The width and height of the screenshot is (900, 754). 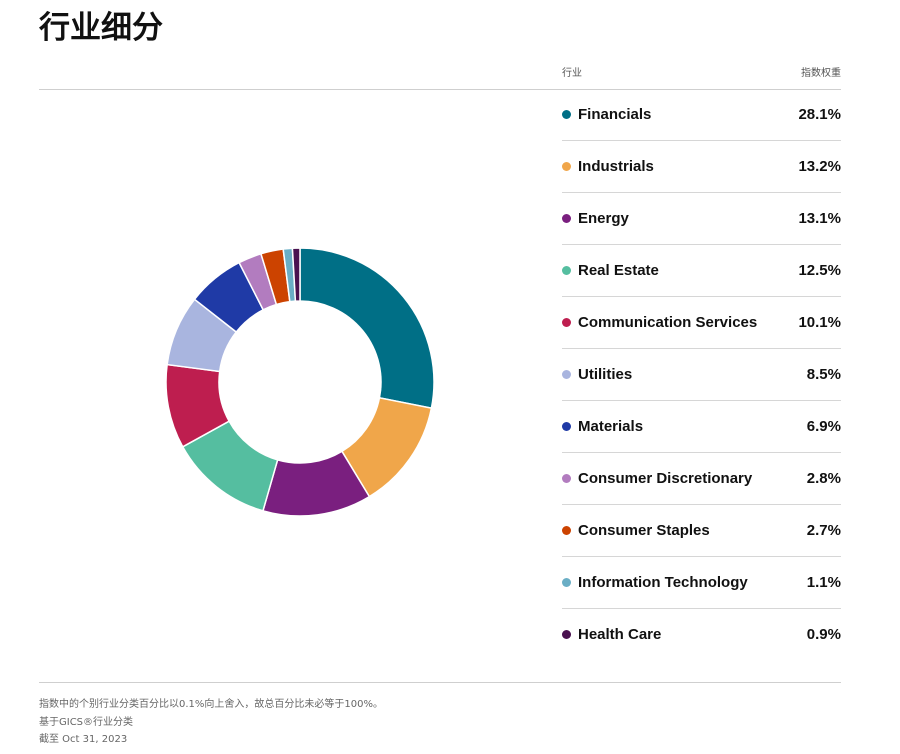 What do you see at coordinates (620, 634) in the screenshot?
I see `sector-label: Health Care` at bounding box center [620, 634].